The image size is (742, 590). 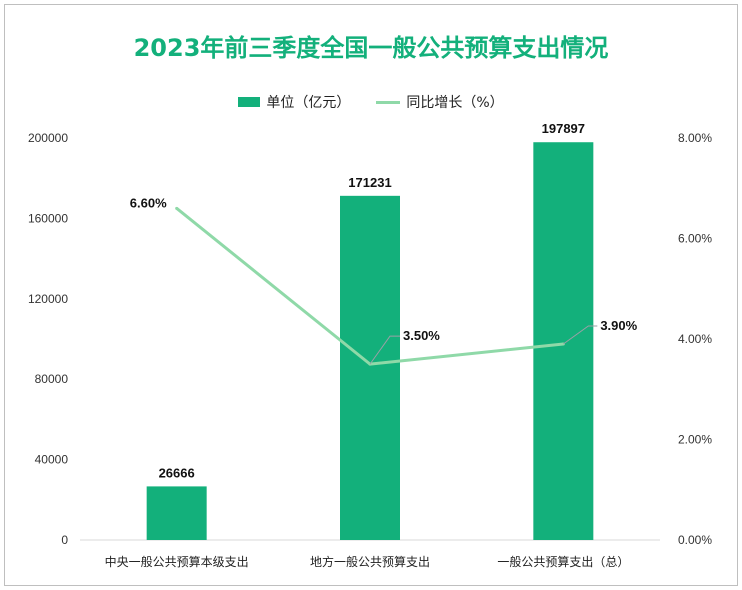 I want to click on y-right-tick-label: 0.00%, so click(x=695, y=540).